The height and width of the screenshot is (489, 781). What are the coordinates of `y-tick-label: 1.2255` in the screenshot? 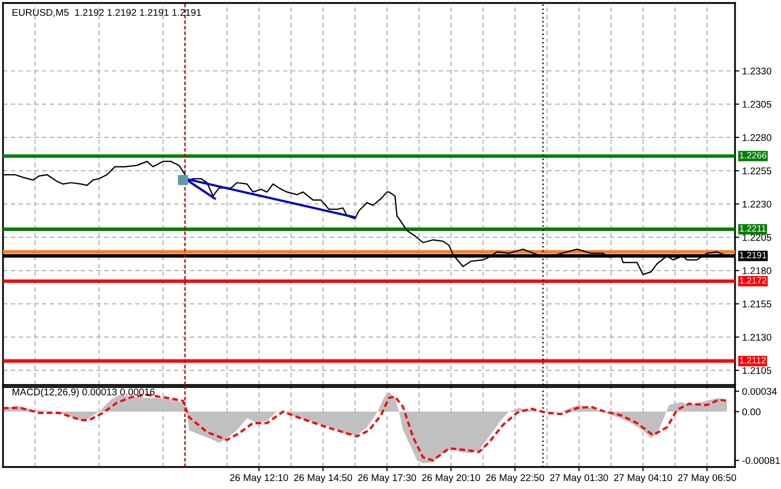 It's located at (757, 170).